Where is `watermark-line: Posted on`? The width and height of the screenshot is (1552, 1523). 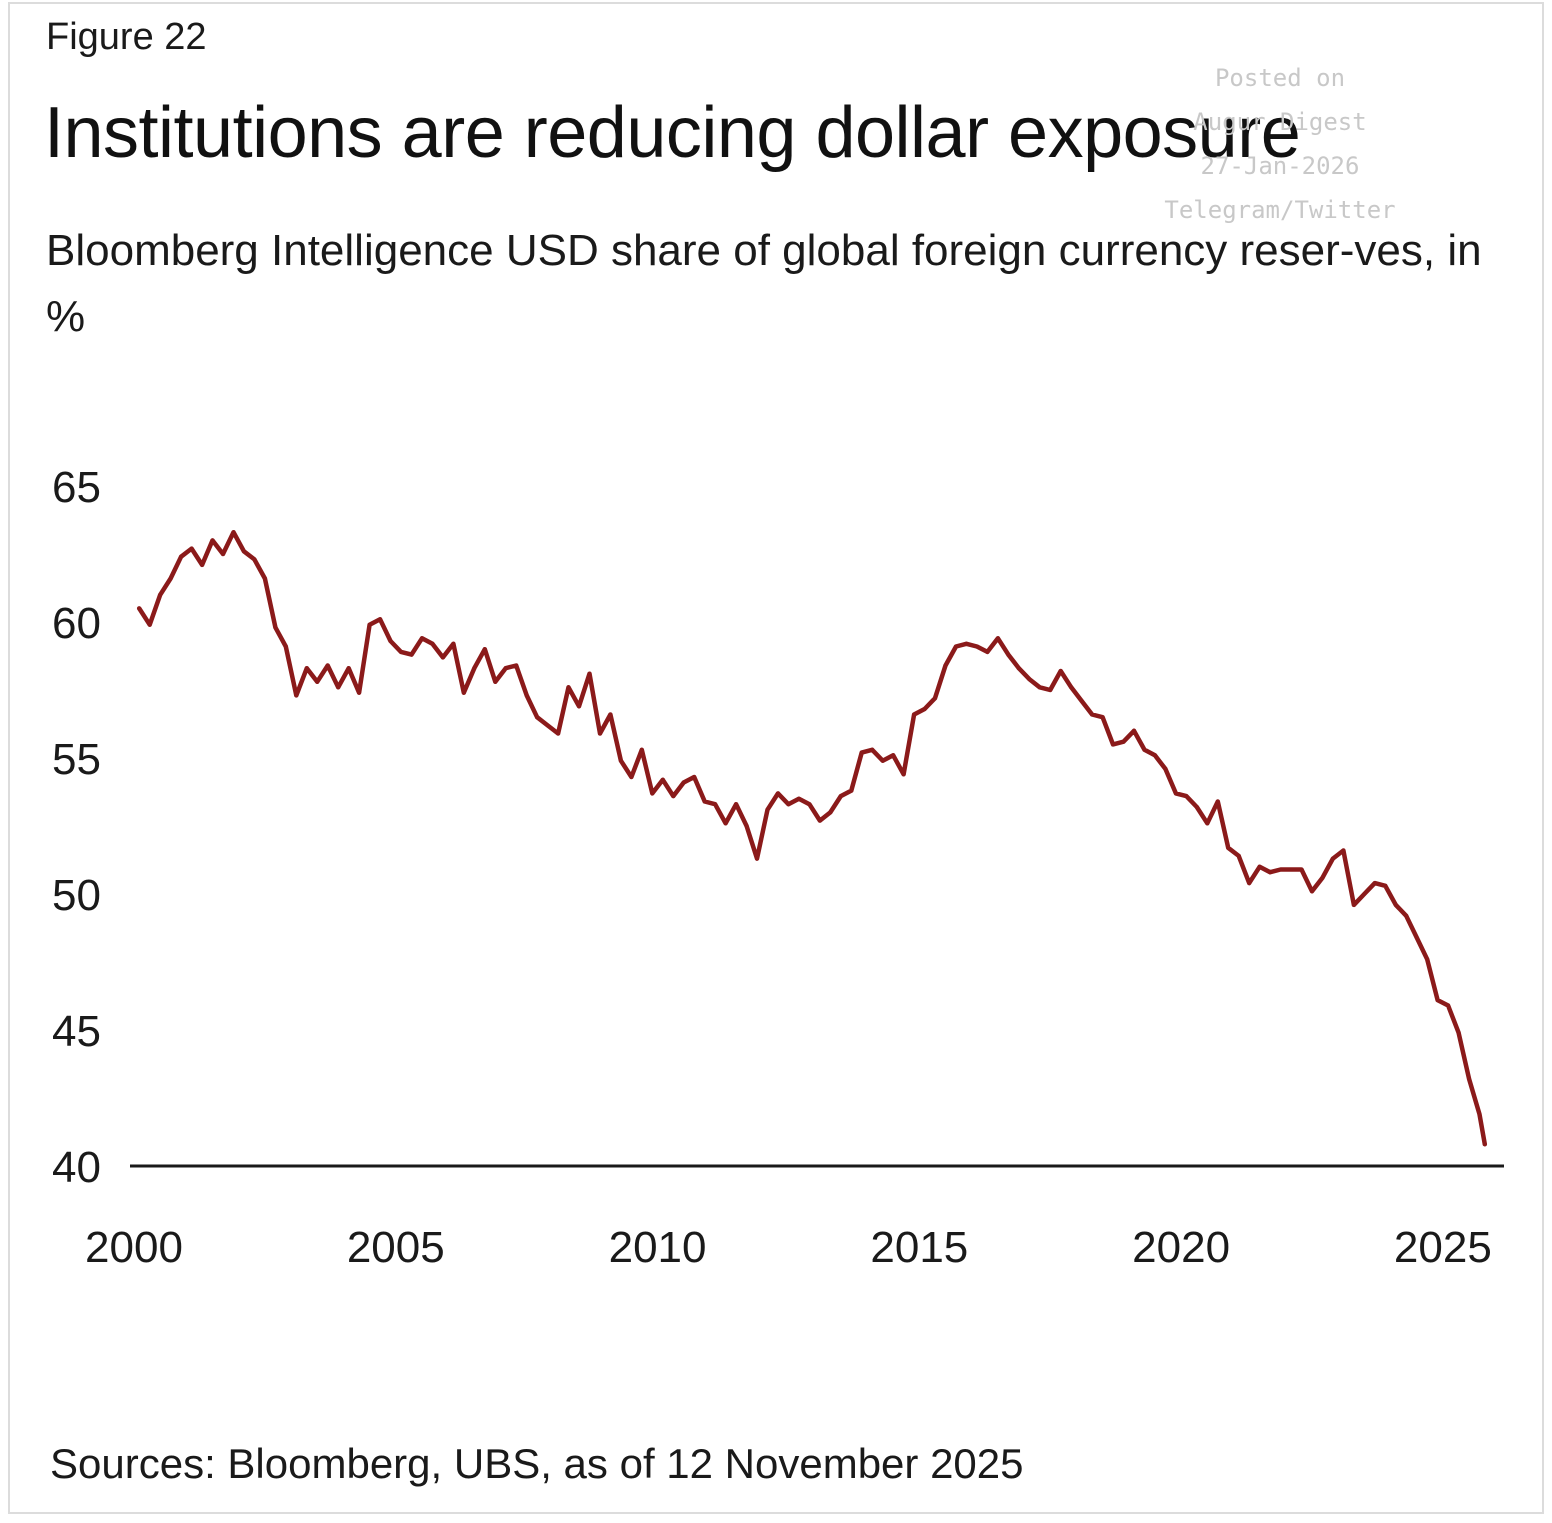 watermark-line: Posted on is located at coordinates (1280, 78).